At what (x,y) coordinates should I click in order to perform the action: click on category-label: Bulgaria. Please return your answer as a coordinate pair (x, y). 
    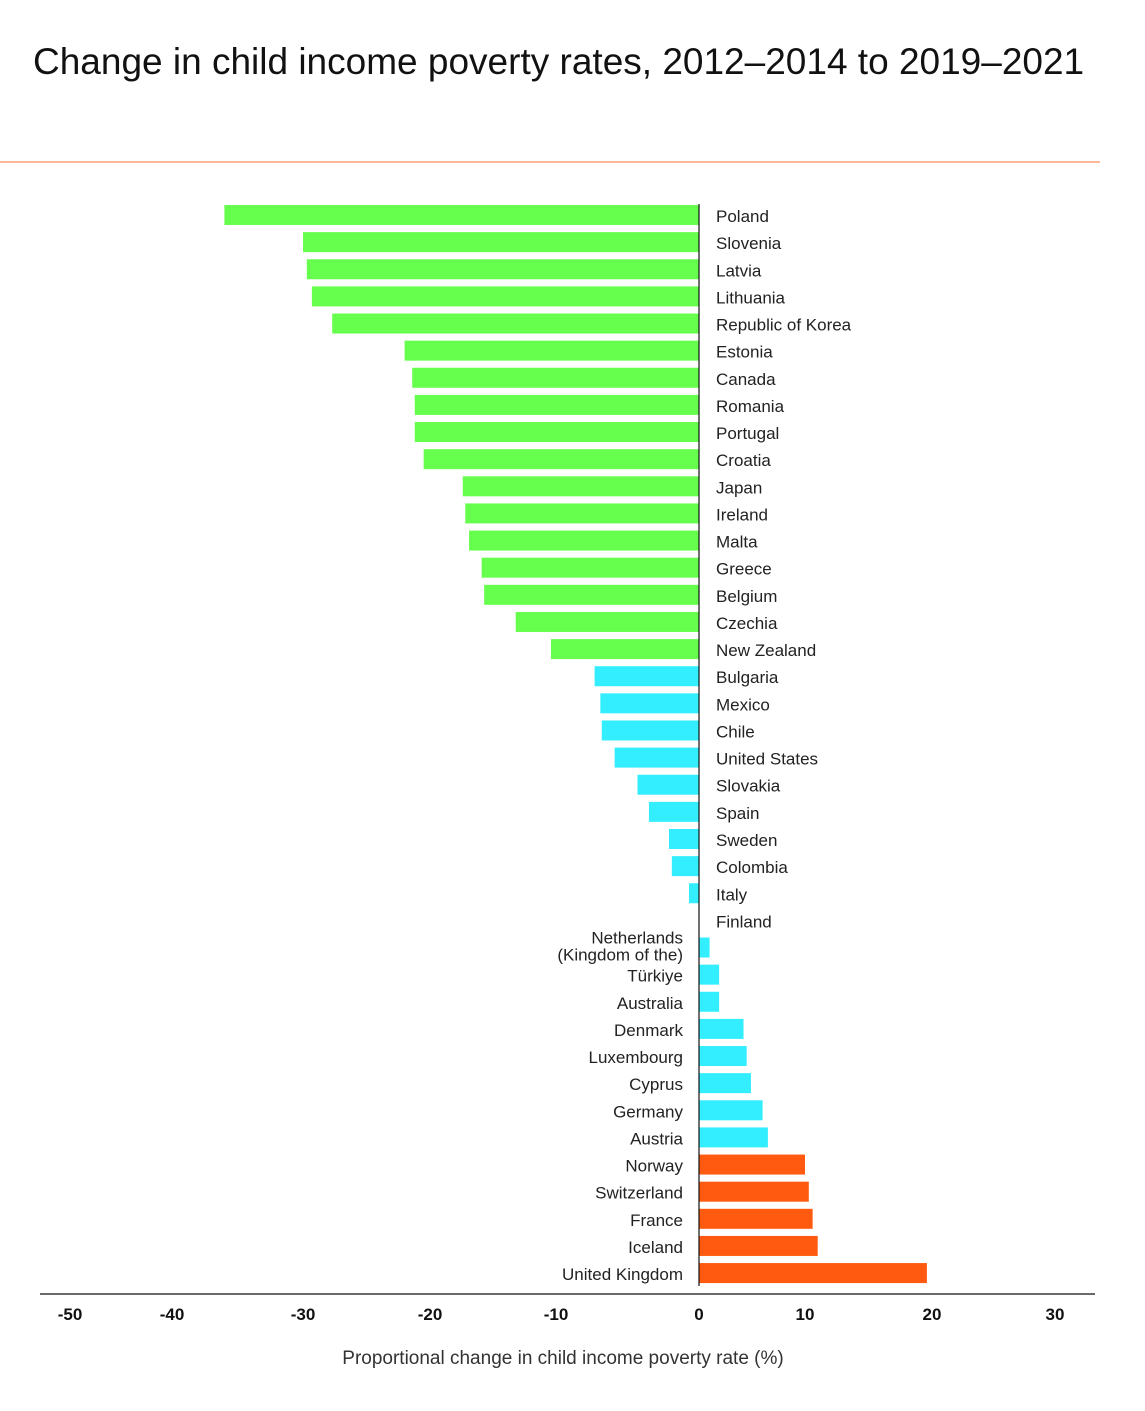
    Looking at the image, I should click on (747, 677).